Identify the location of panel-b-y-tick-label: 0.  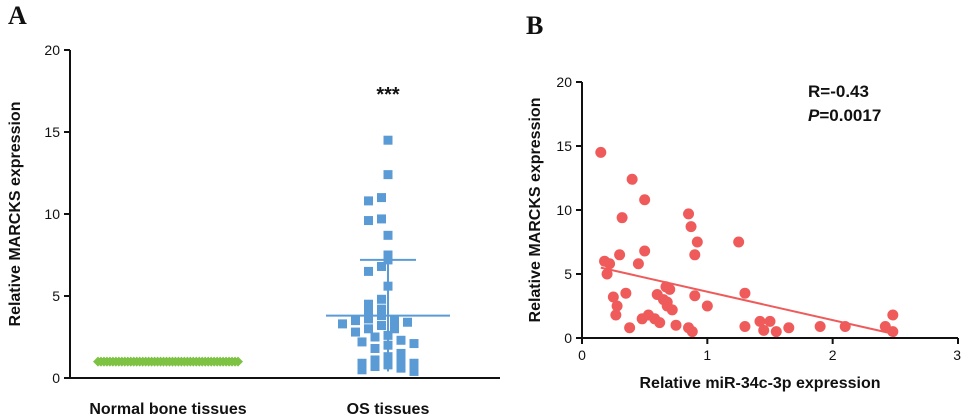
(568, 338).